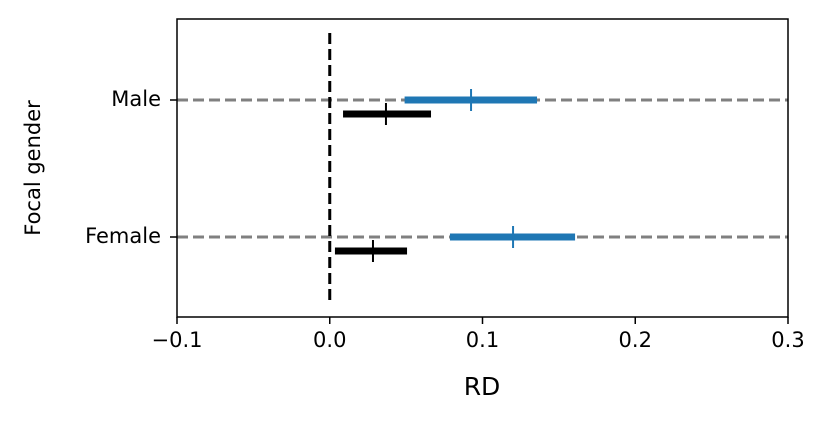 The height and width of the screenshot is (426, 830). Describe the element at coordinates (123, 236) in the screenshot. I see `y-tick-label: Female` at that location.